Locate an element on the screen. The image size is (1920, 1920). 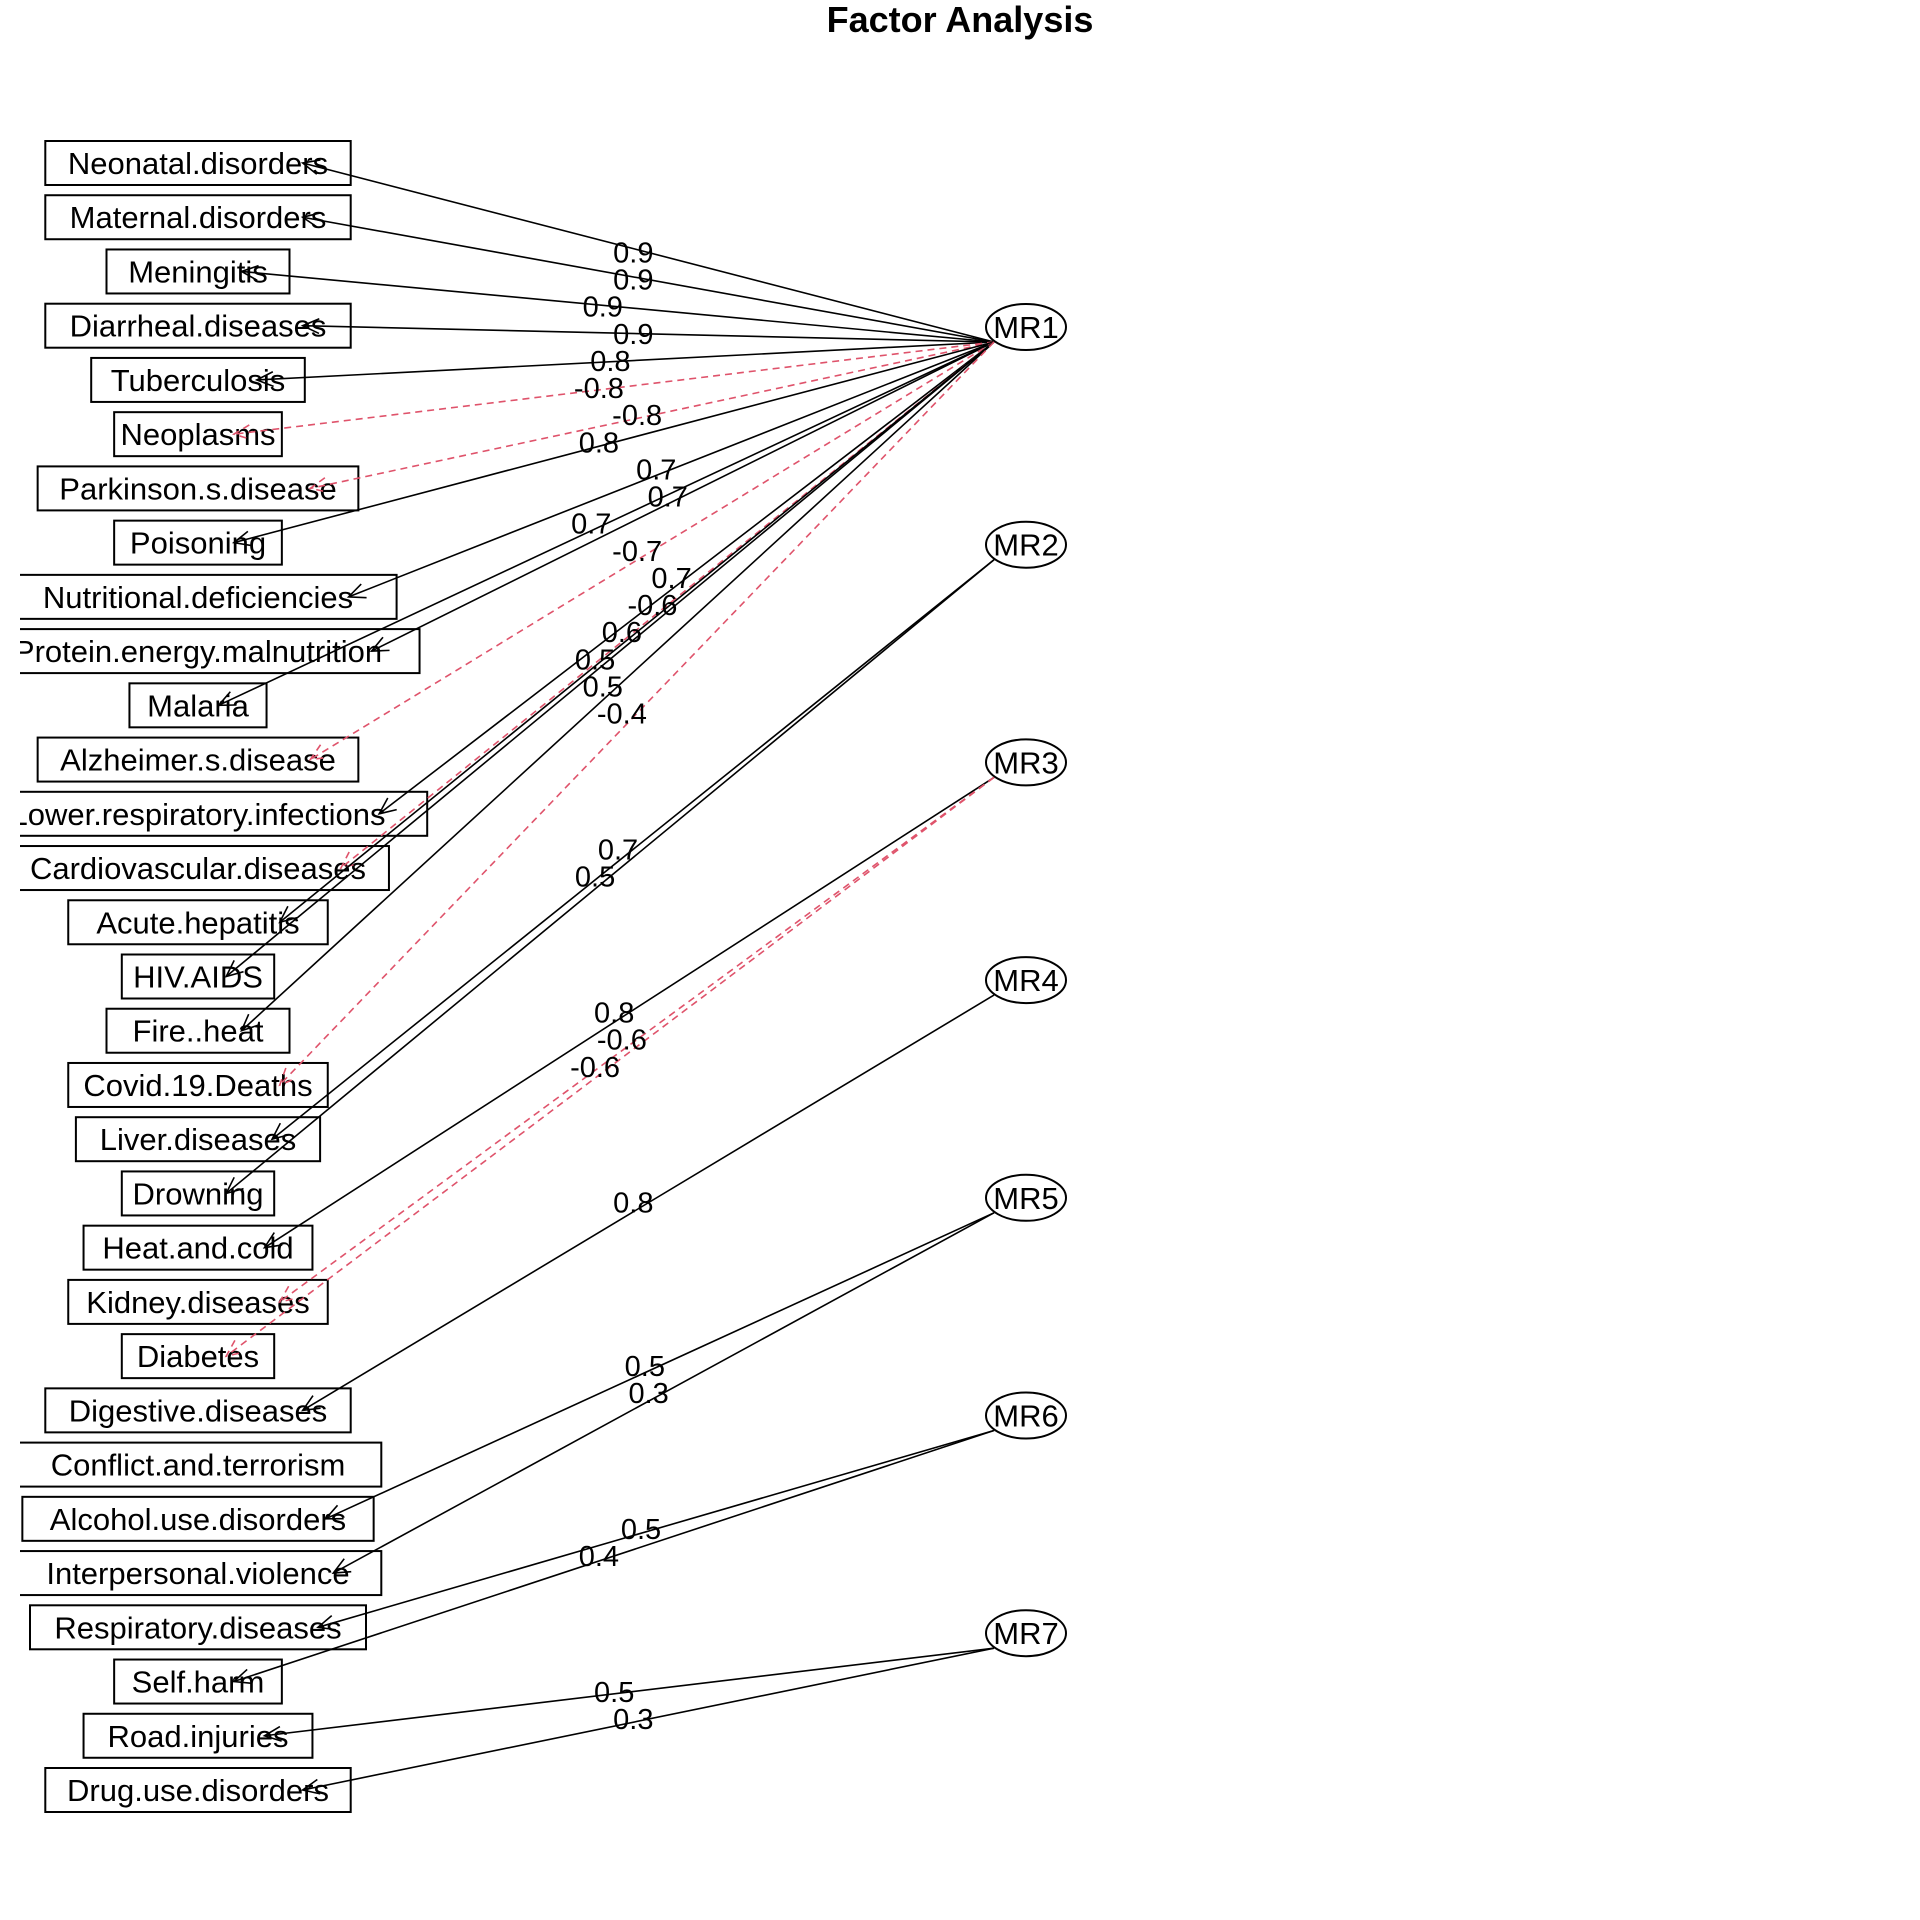
diagram-title: Factor Analysis is located at coordinates (960, 20).